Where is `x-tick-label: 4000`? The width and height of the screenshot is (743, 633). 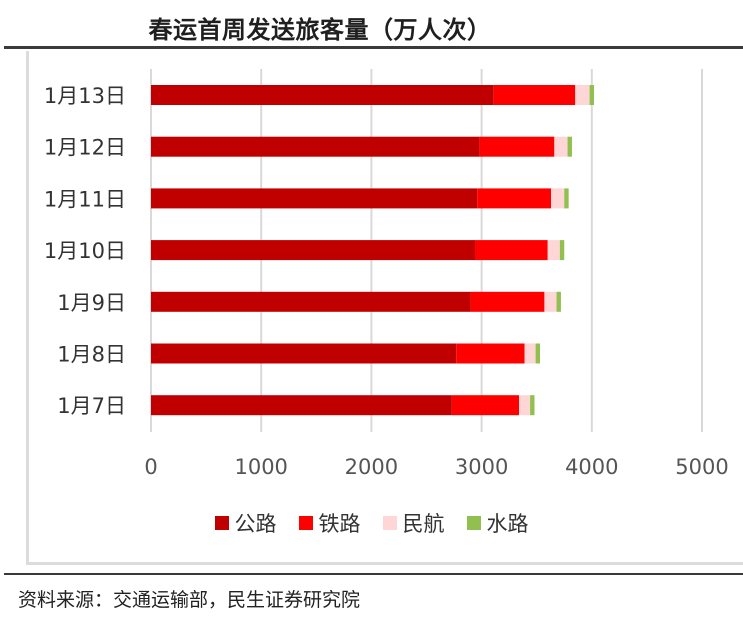 x-tick-label: 4000 is located at coordinates (591, 467).